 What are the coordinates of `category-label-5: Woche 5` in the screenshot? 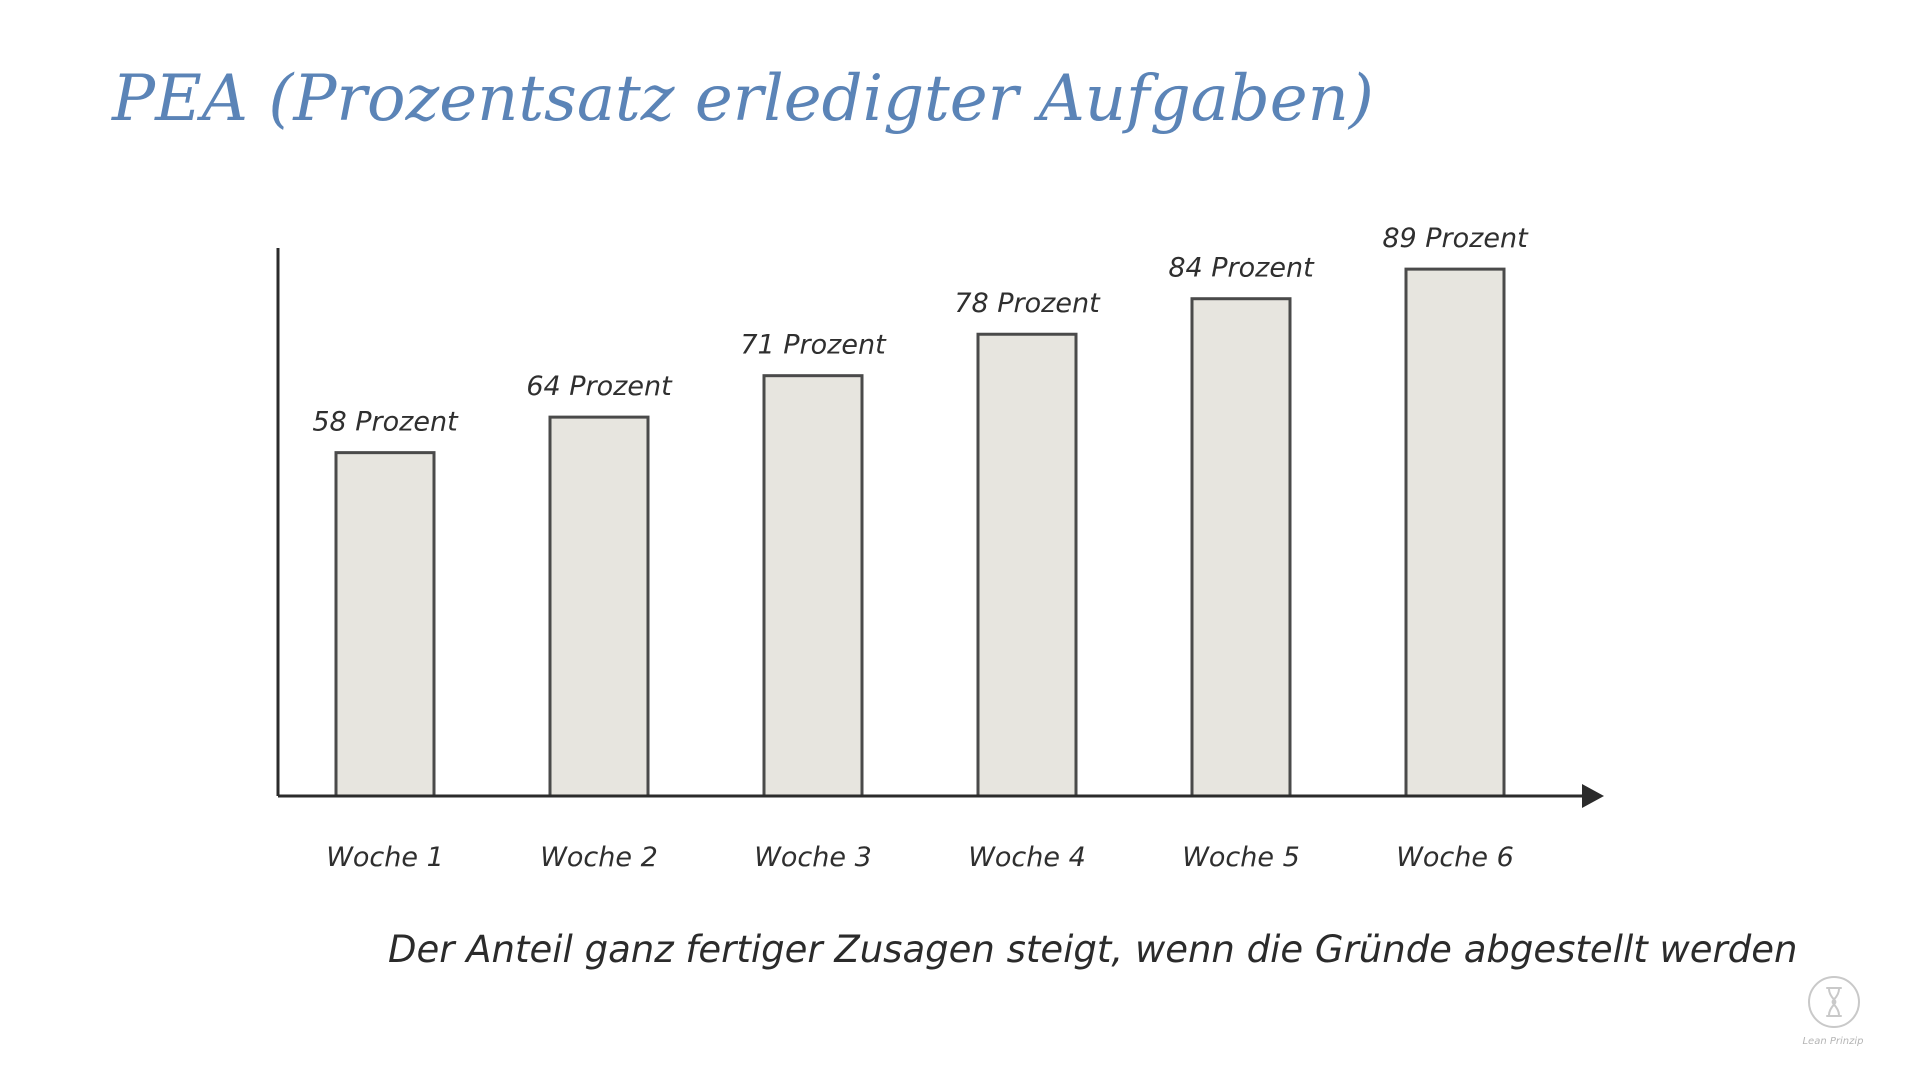 It's located at (1241, 857).